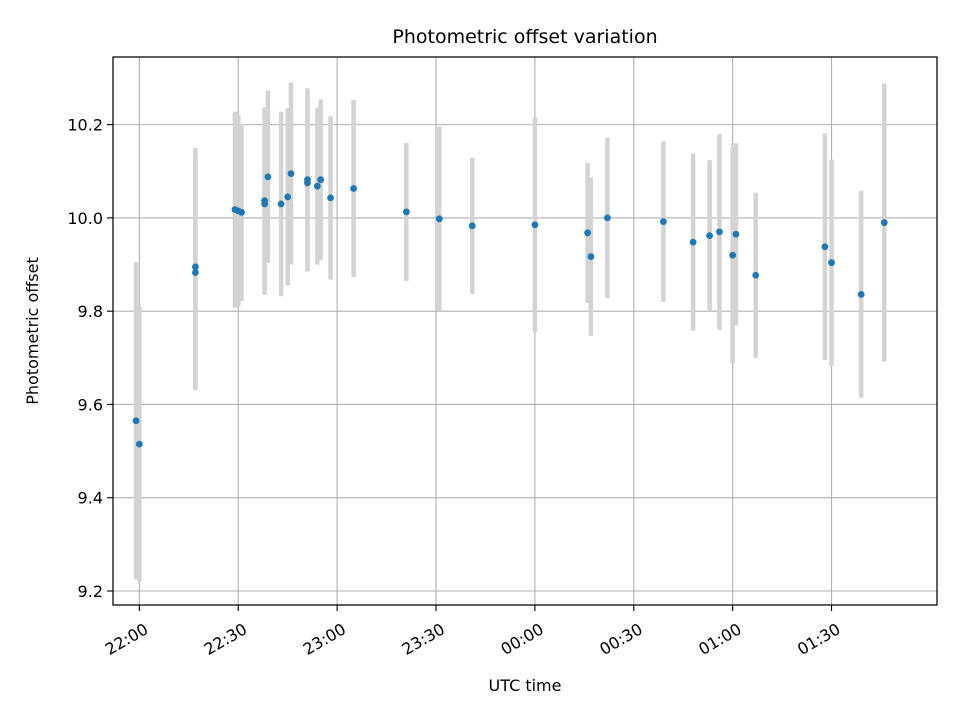 The image size is (960, 720). I want to click on y-tick-label: 9.2, so click(90, 591).